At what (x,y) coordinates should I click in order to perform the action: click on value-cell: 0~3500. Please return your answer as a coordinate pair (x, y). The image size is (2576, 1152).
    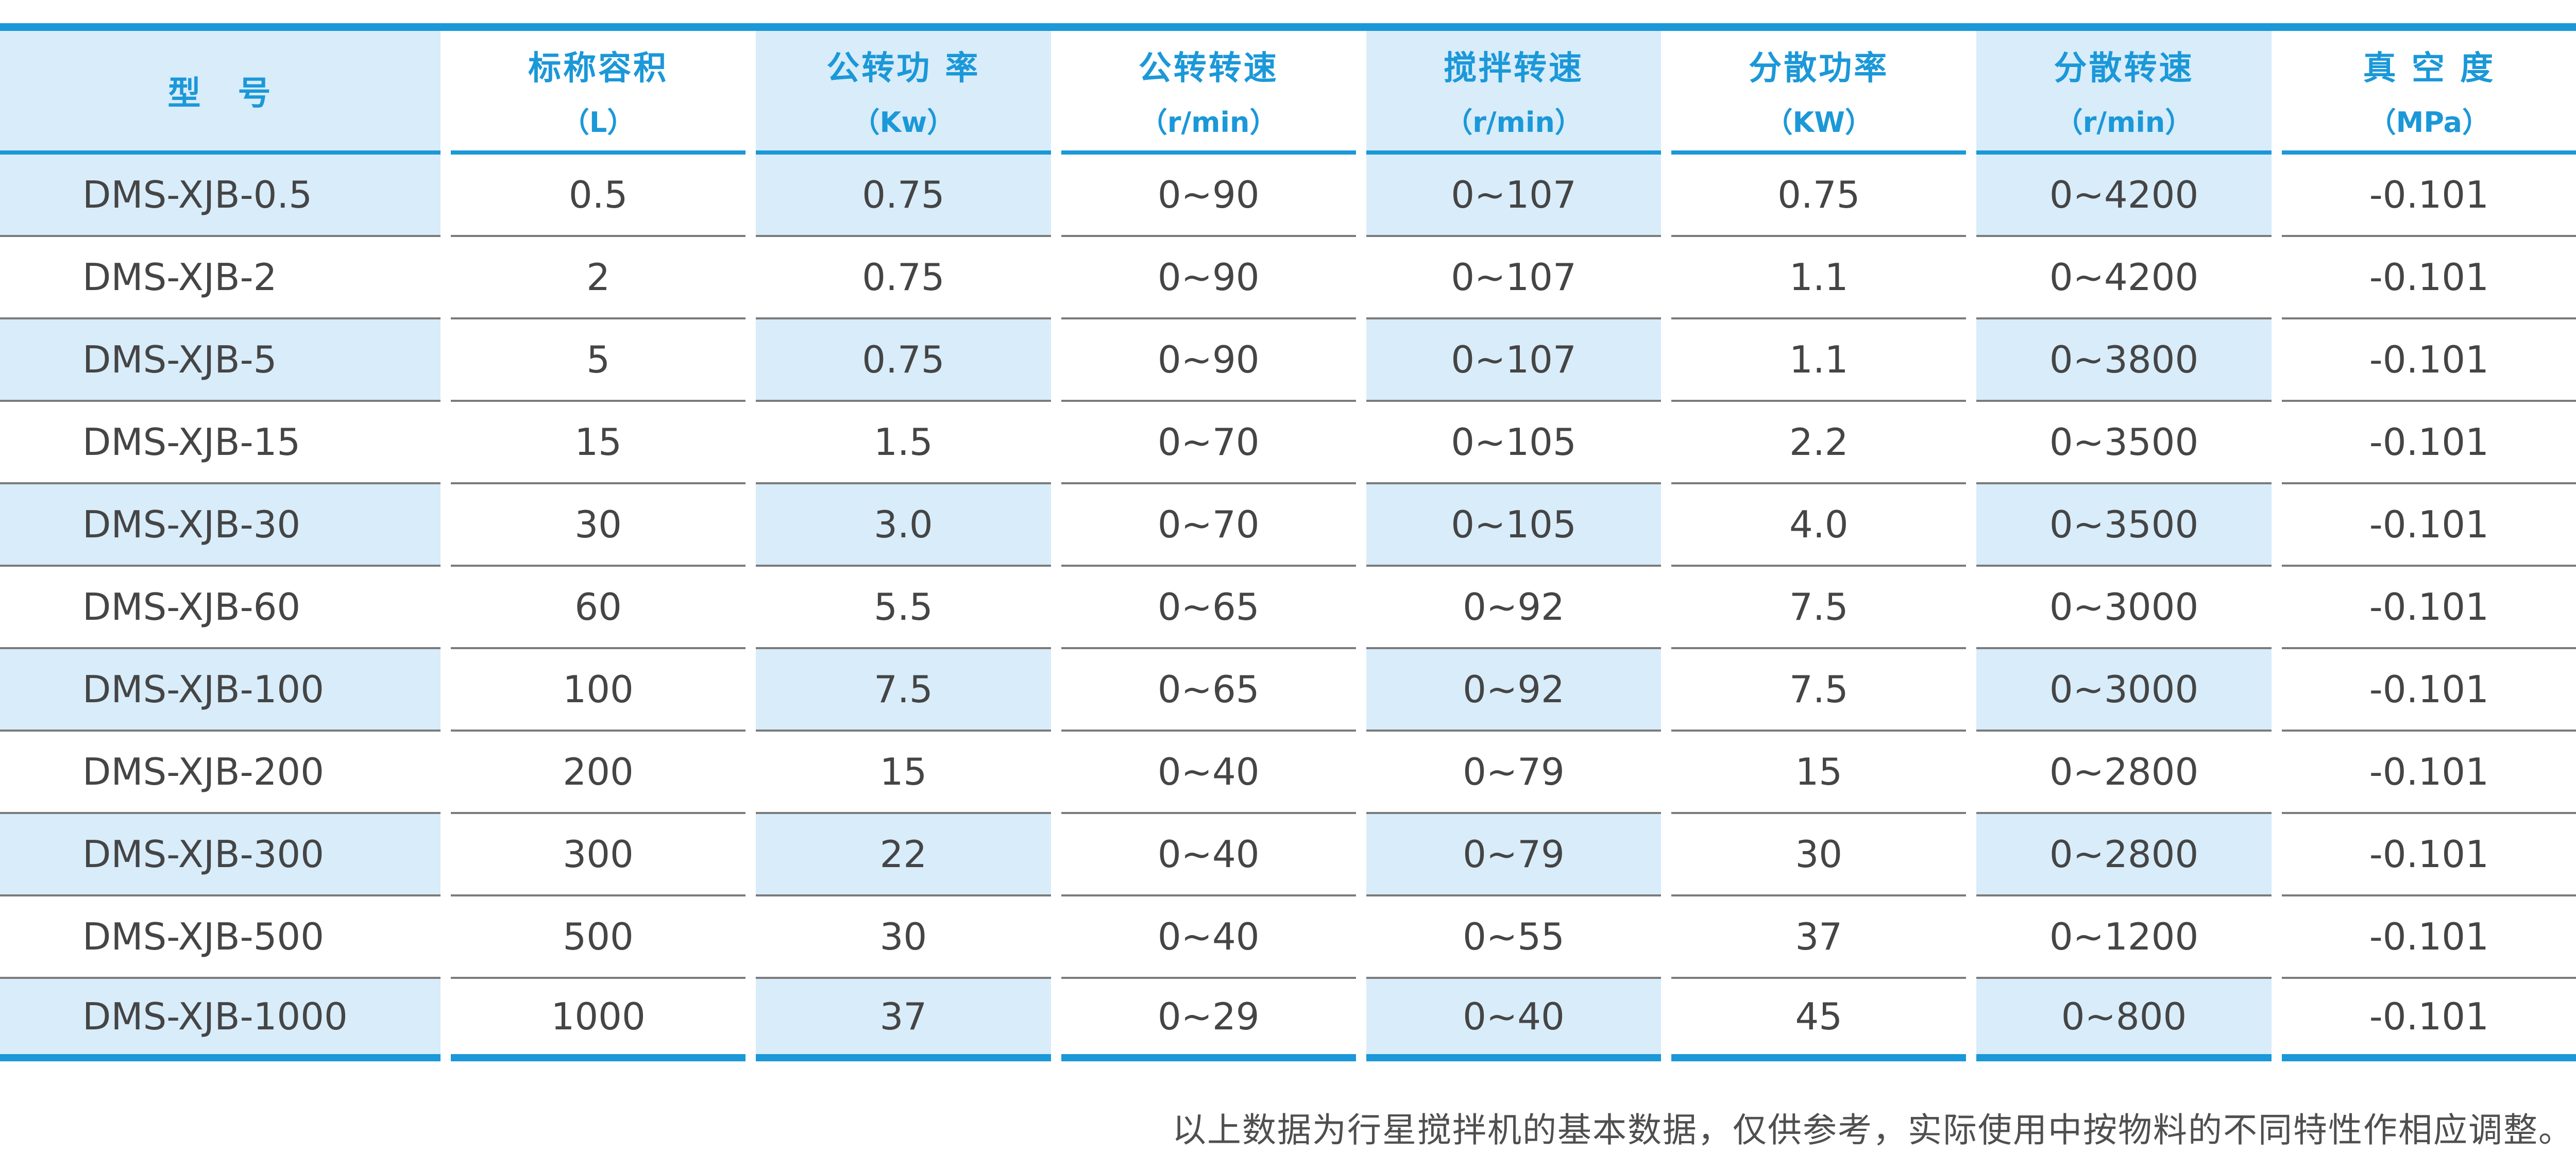
    Looking at the image, I should click on (2124, 526).